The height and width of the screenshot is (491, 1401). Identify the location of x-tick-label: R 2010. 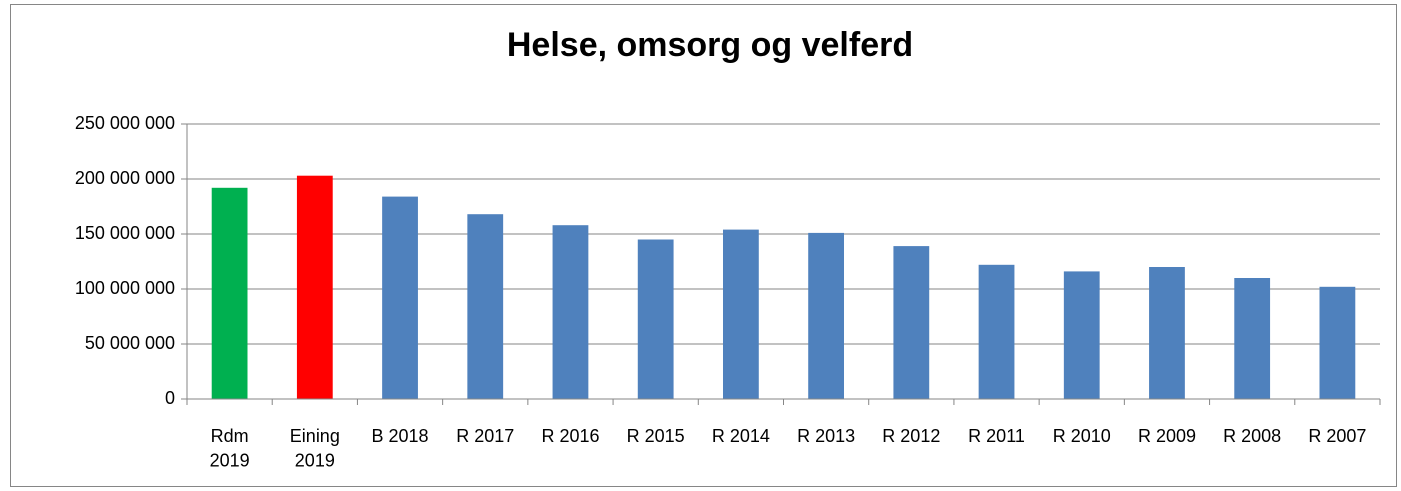
(1082, 436).